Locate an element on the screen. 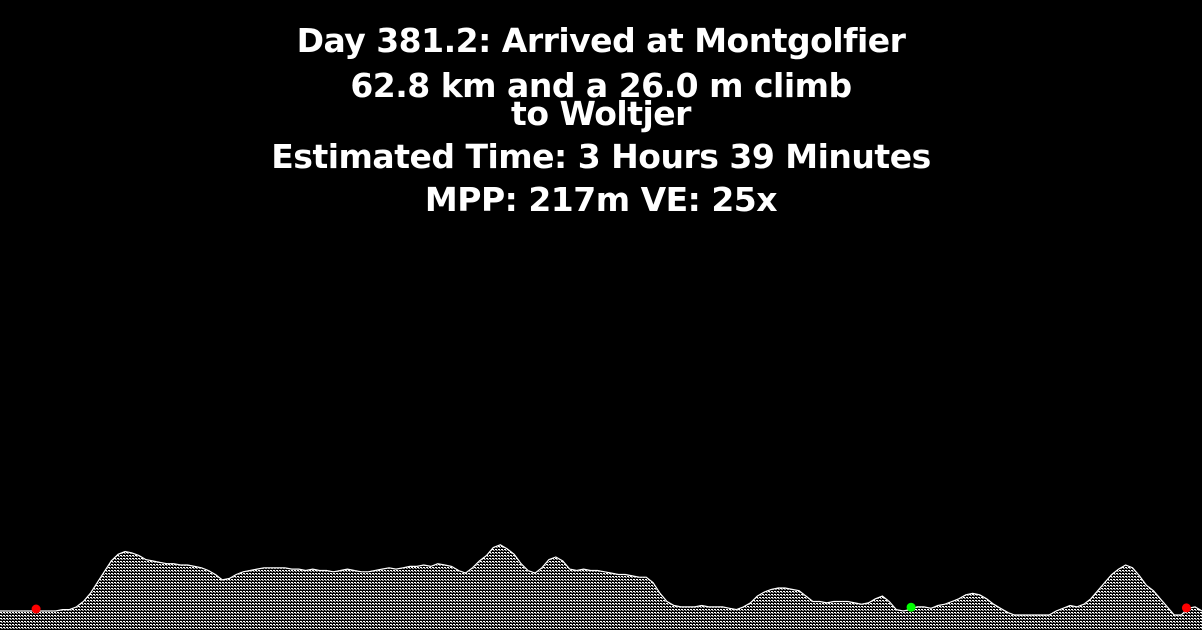 The height and width of the screenshot is (630, 1202). terrain-area is located at coordinates (601, 587).